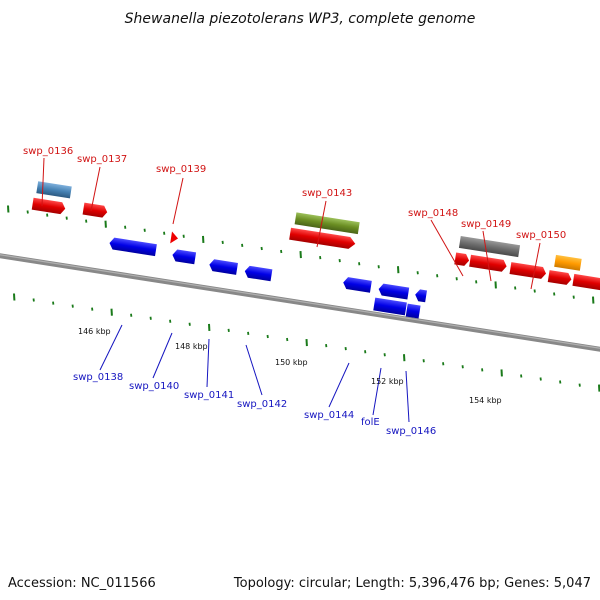 The image size is (600, 600). Describe the element at coordinates (411, 431) in the screenshot. I see `gene-label-swp-0146: swp_0146` at that location.